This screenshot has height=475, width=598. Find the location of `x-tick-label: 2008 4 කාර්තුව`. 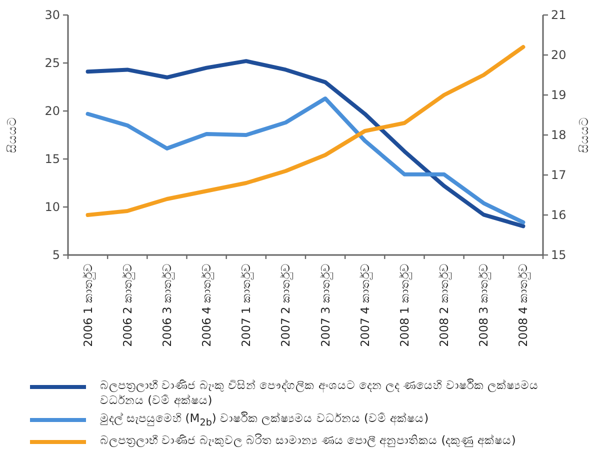

x-tick-label: 2008 4 කාර්තුව is located at coordinates (523, 305).